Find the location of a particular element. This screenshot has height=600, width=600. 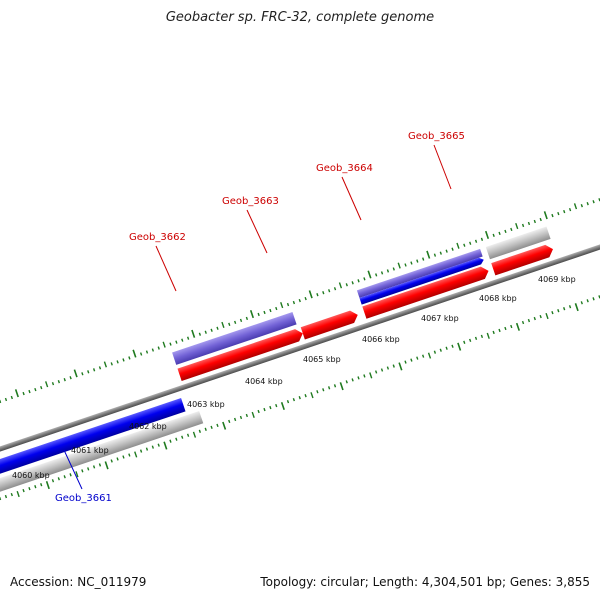

scale-label: 4064 kbp is located at coordinates (264, 381).